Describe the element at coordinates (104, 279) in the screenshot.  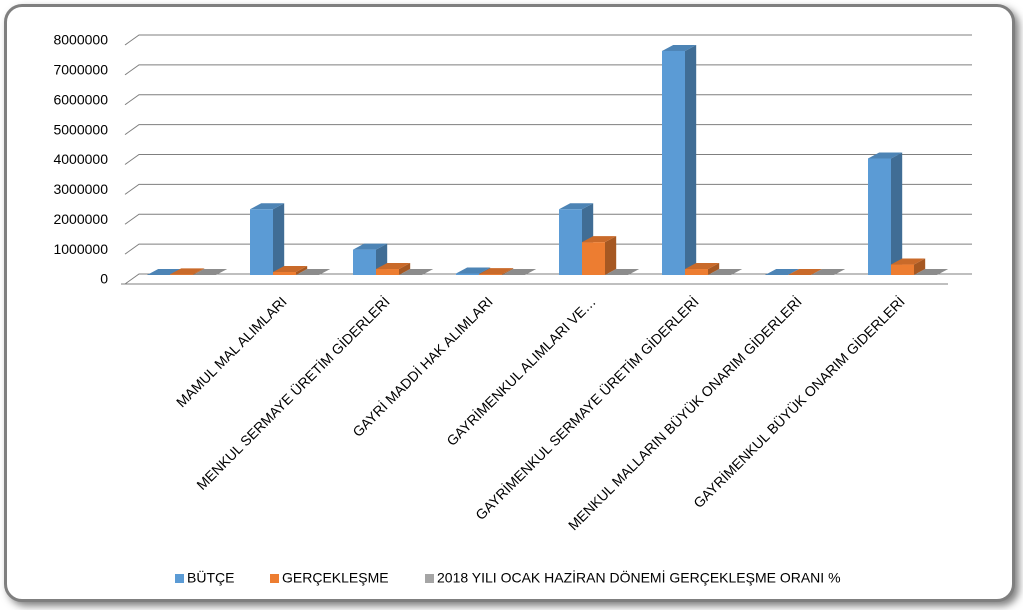
I see `y-tick-label: 0` at that location.